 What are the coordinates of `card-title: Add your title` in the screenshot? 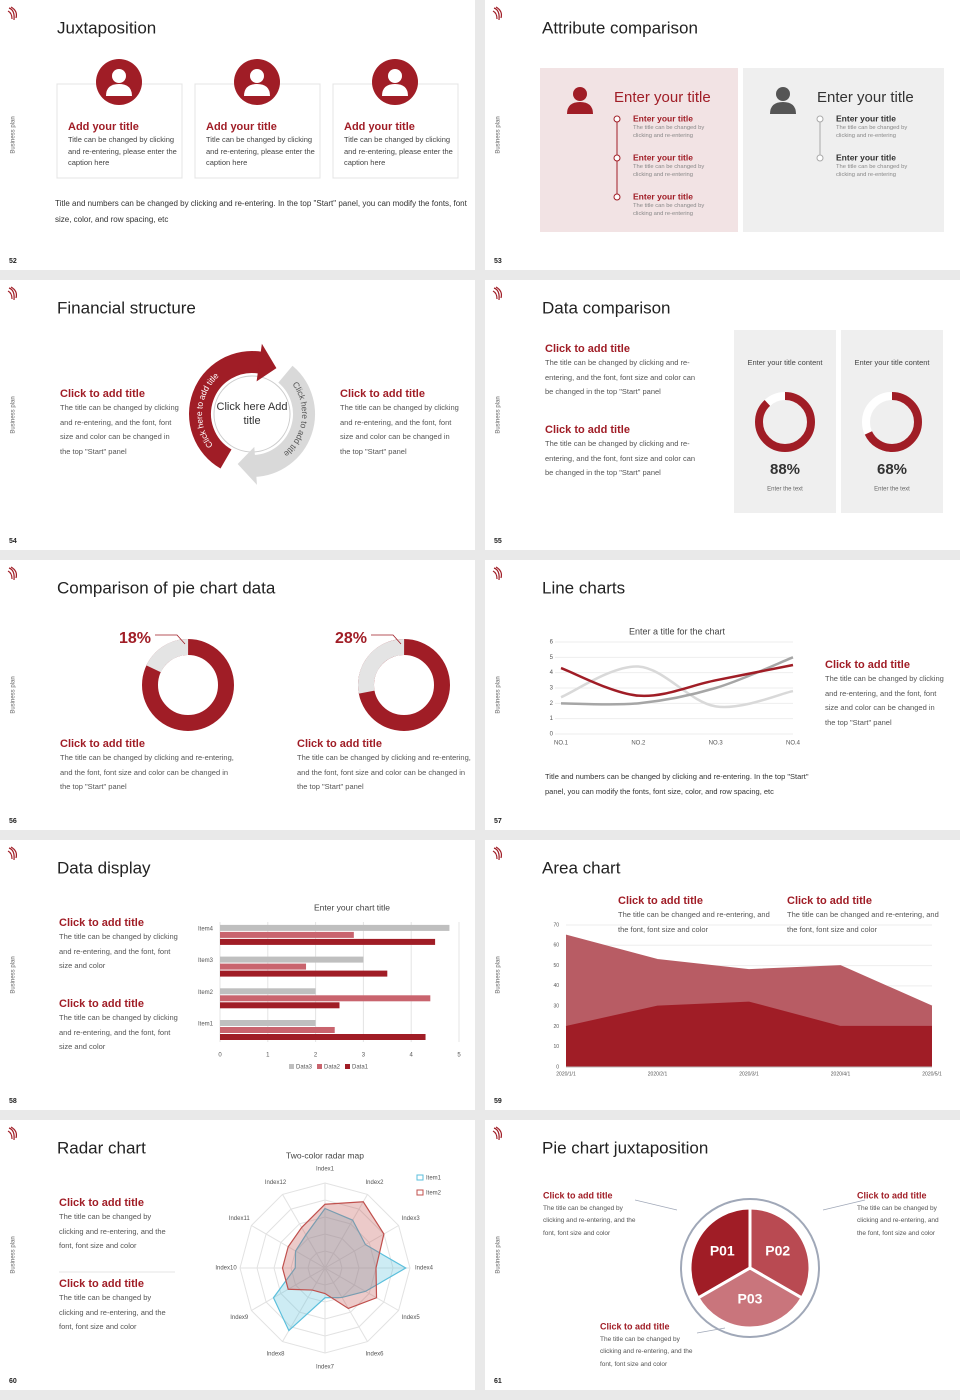 It's located at (379, 127).